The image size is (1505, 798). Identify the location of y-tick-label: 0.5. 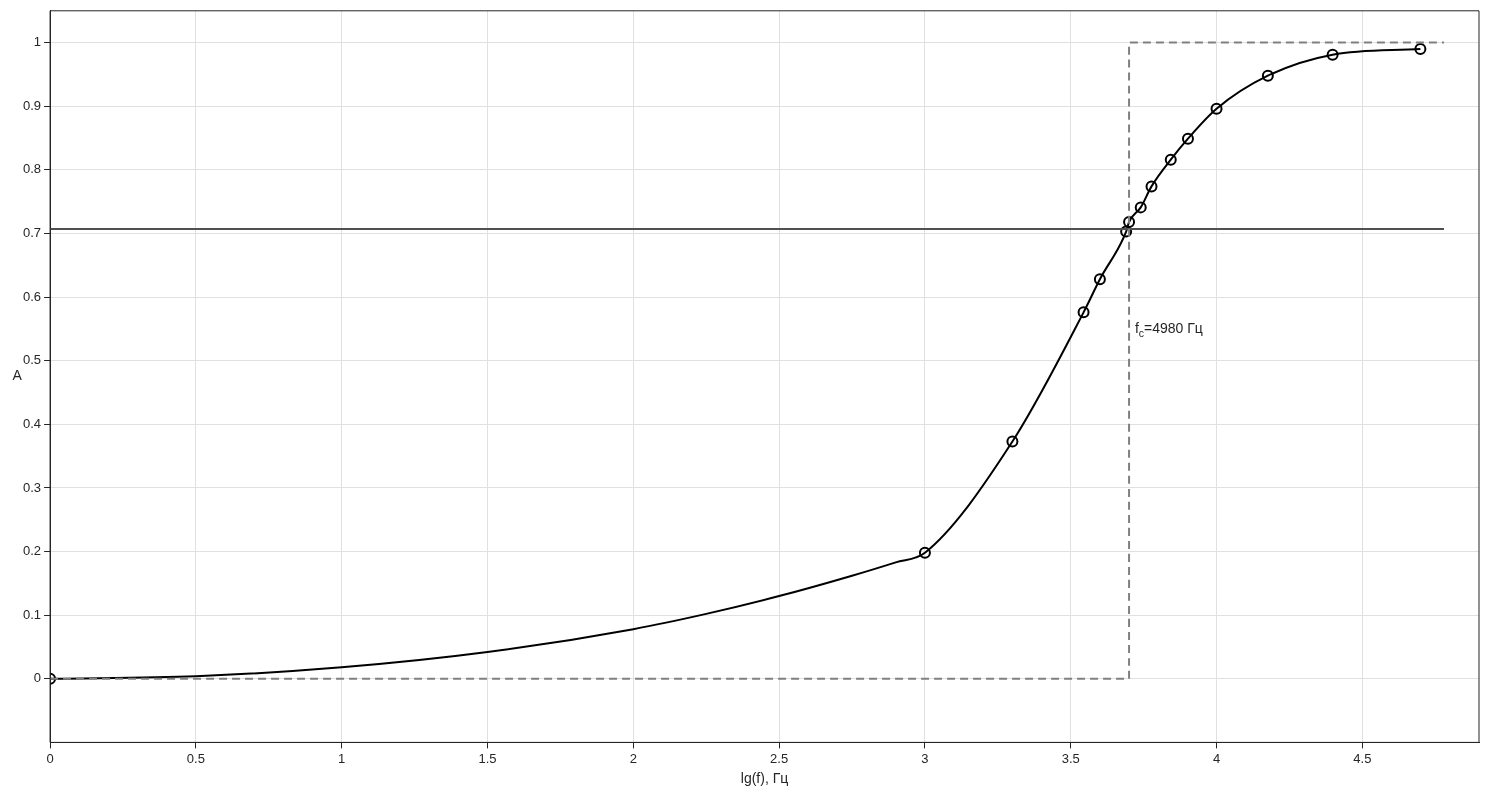
(32, 360).